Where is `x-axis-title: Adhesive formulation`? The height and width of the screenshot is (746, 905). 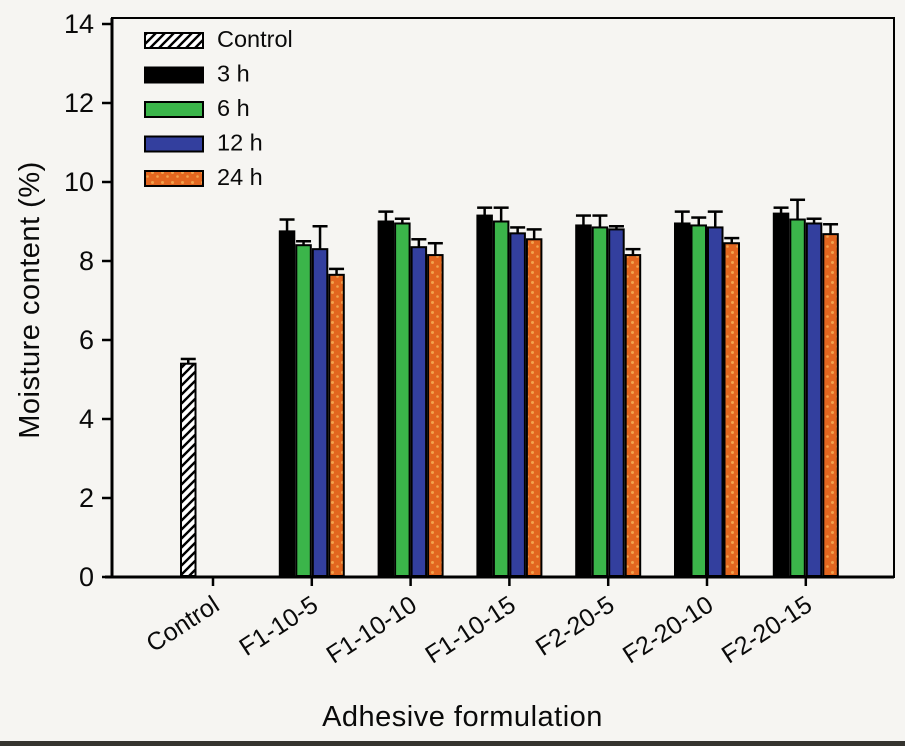
x-axis-title: Adhesive formulation is located at coordinates (462, 717).